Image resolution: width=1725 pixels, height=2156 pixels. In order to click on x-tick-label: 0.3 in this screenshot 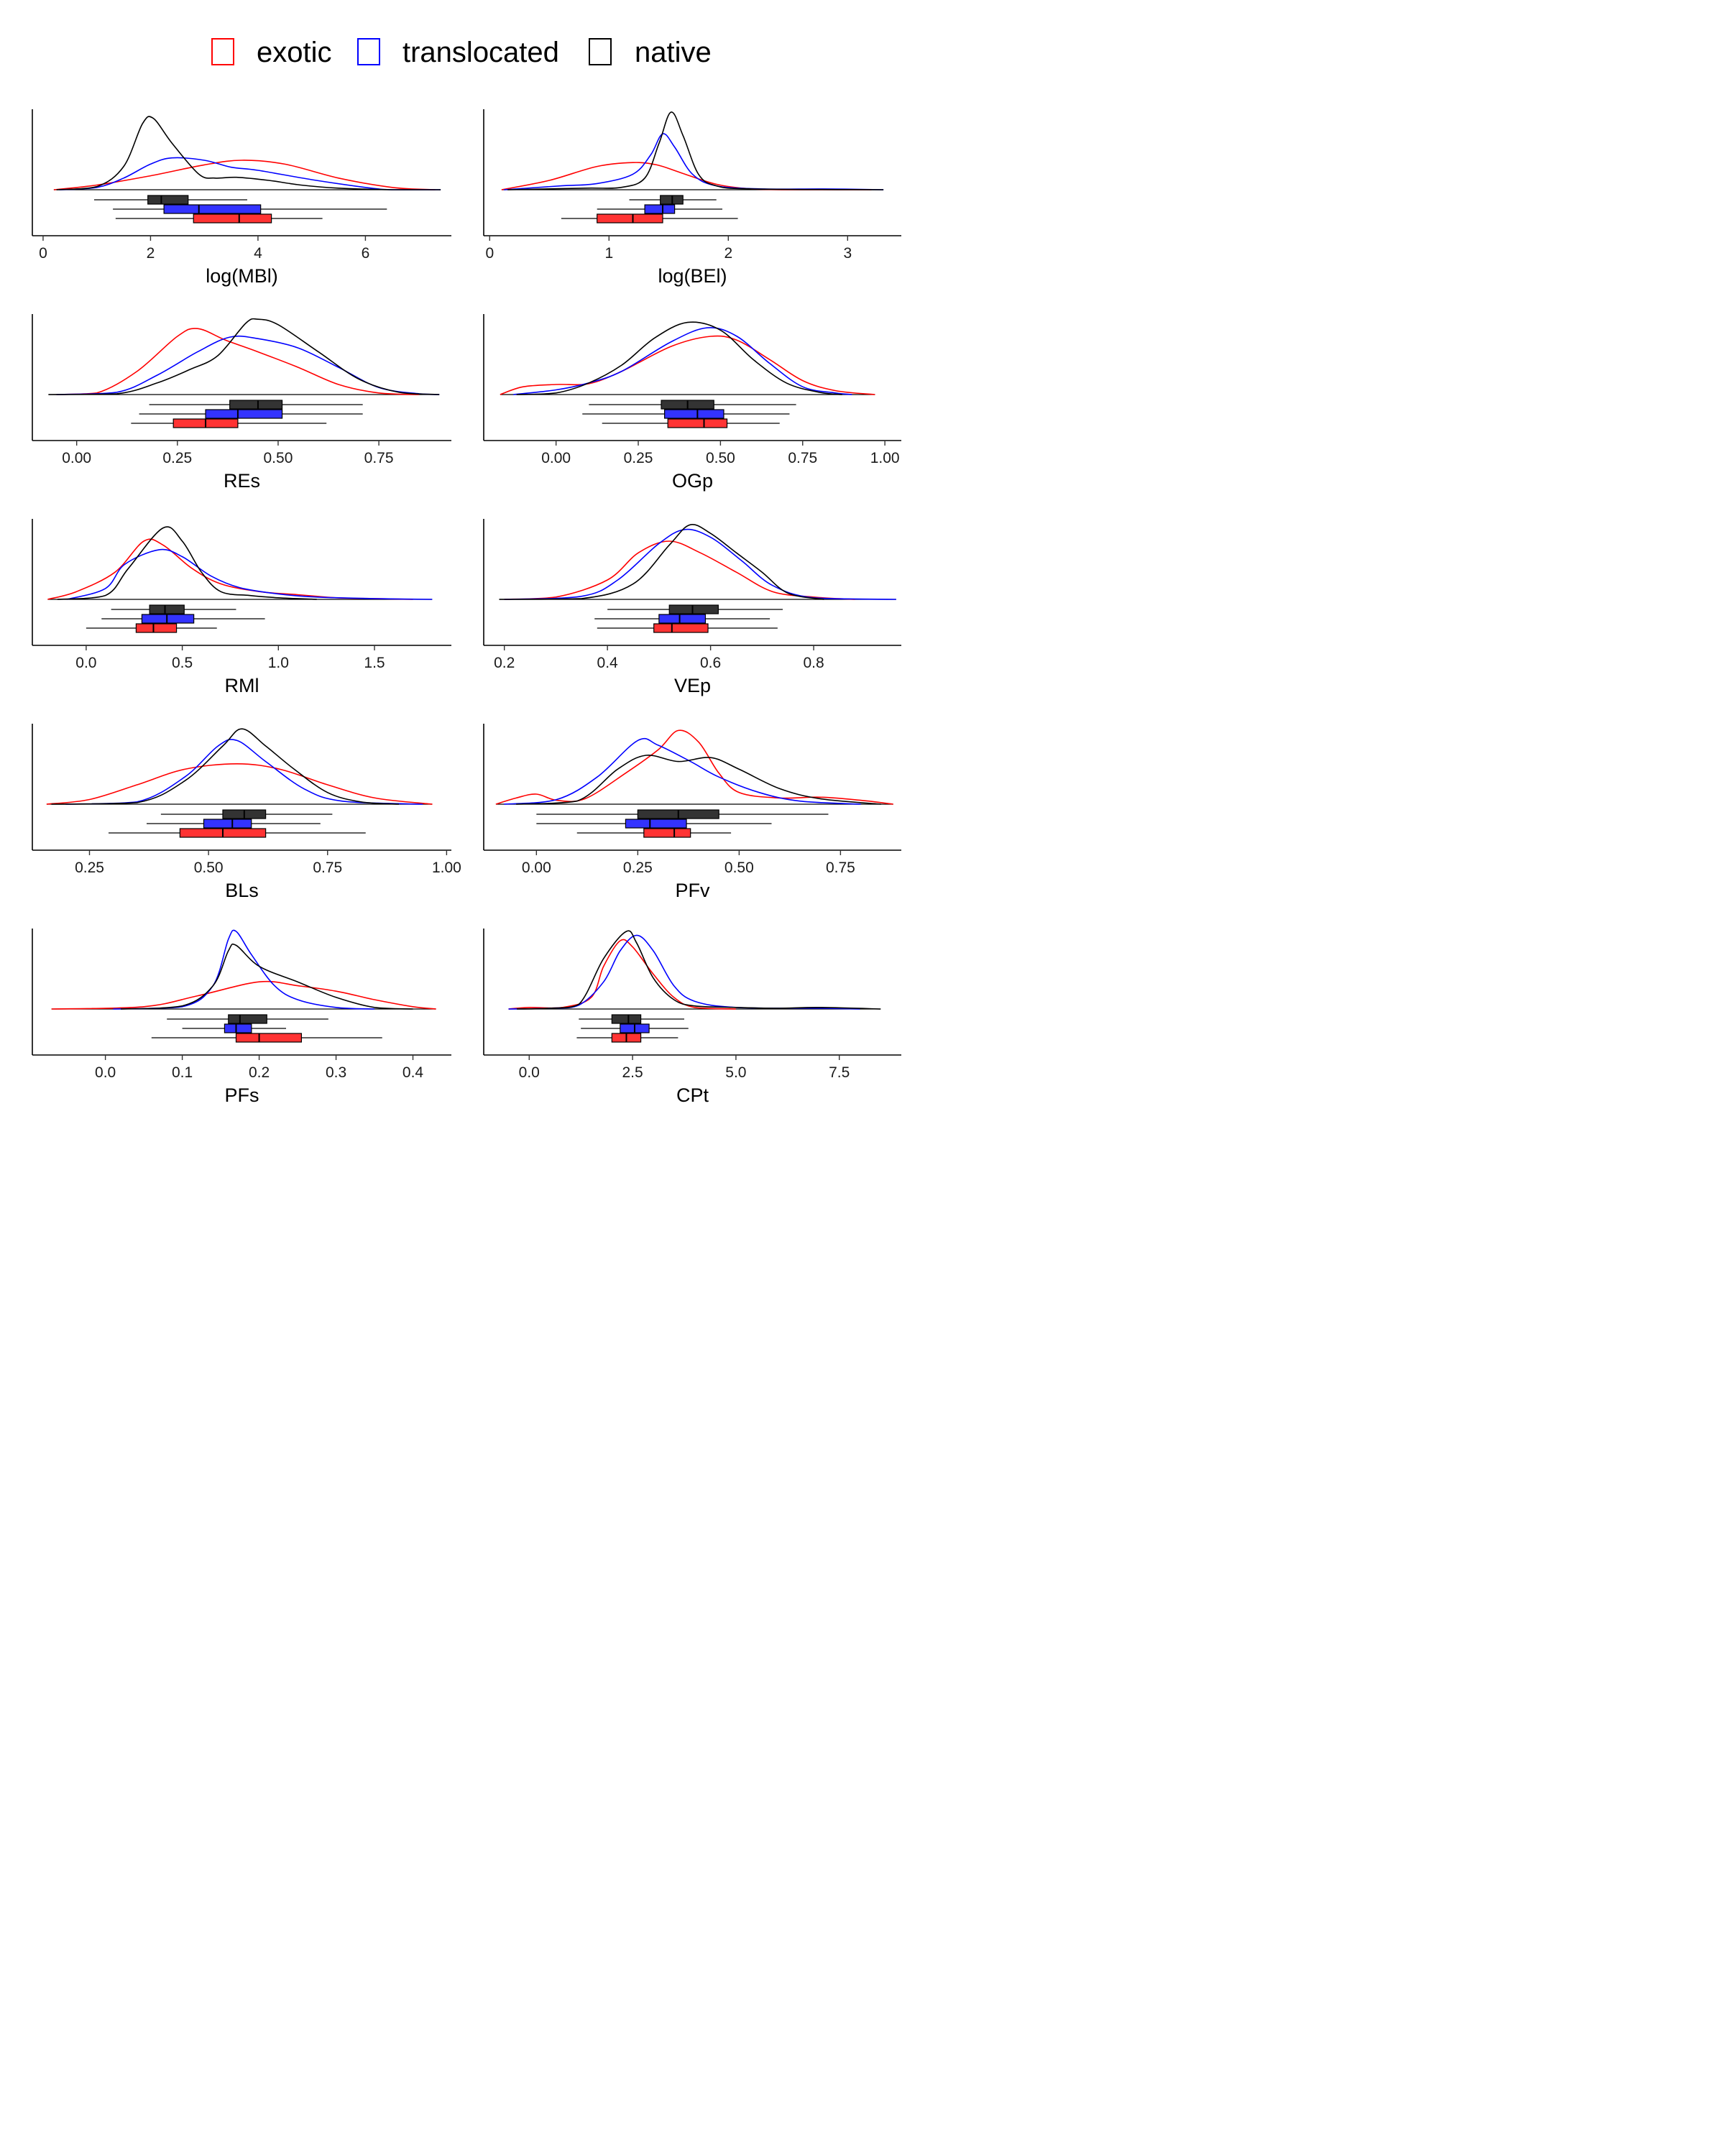, I will do `click(336, 1073)`.